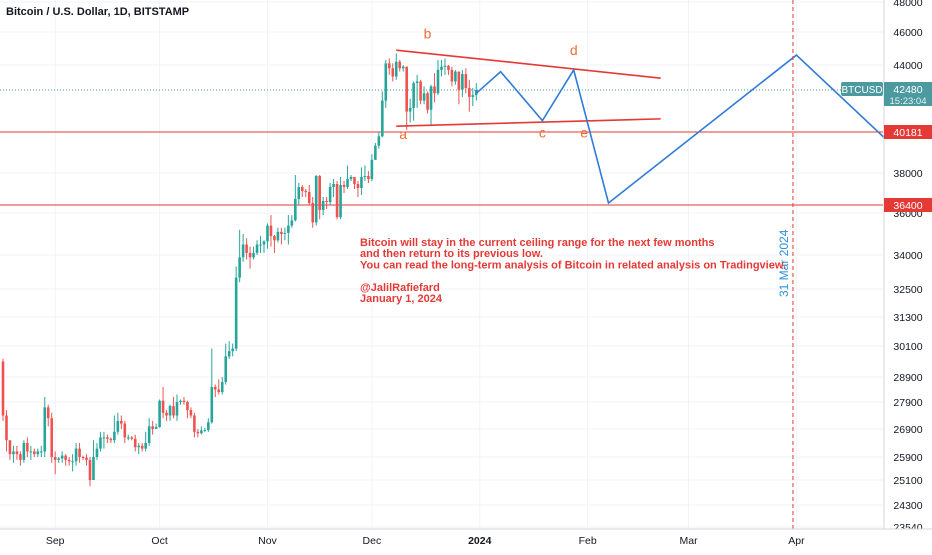 Image resolution: width=932 pixels, height=555 pixels. I want to click on symbol-badge, so click(862, 89).